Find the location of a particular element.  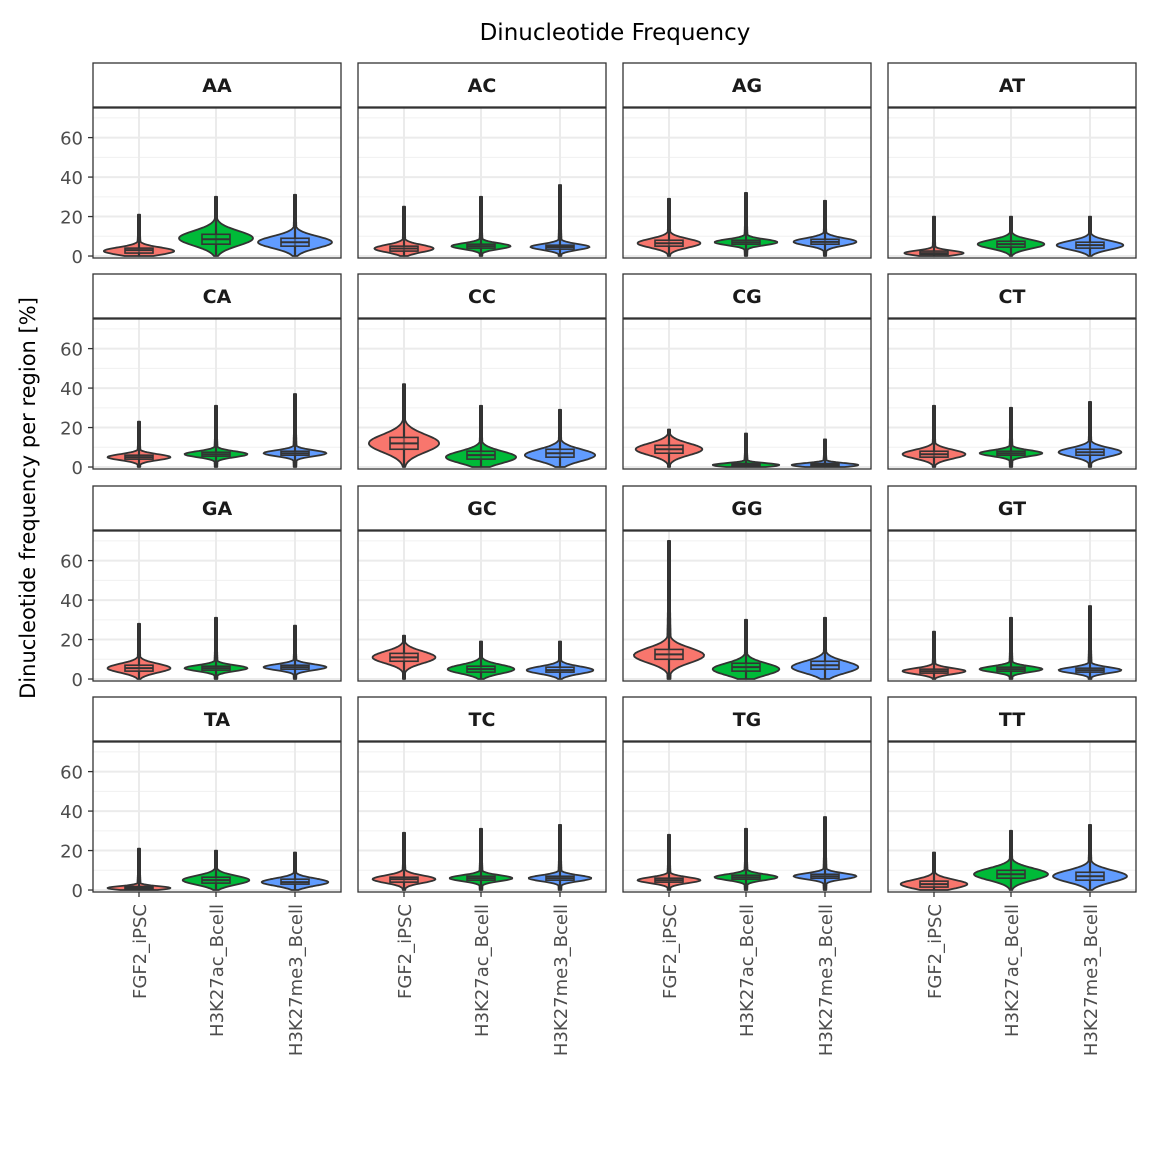

facet-label: CT is located at coordinates (1012, 297).